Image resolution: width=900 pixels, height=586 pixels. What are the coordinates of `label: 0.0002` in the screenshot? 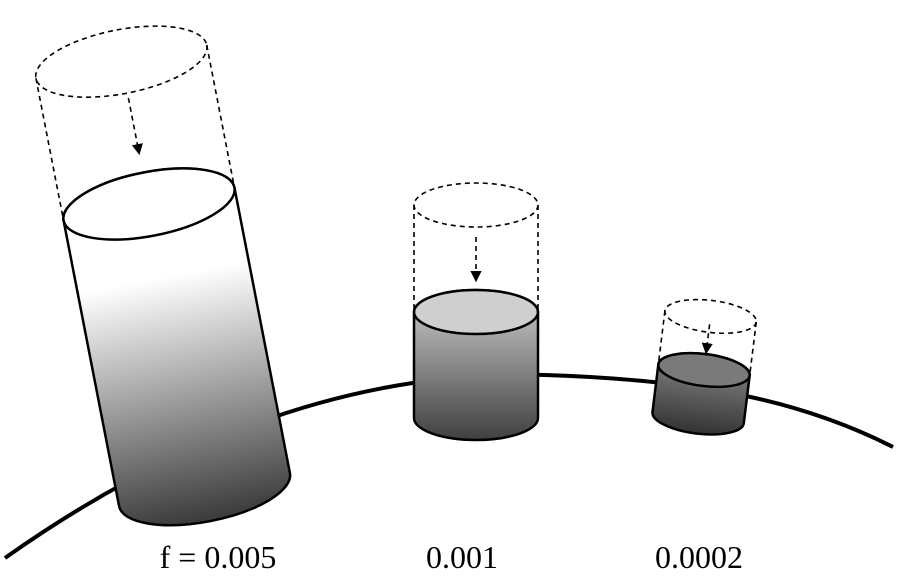 It's located at (699, 557).